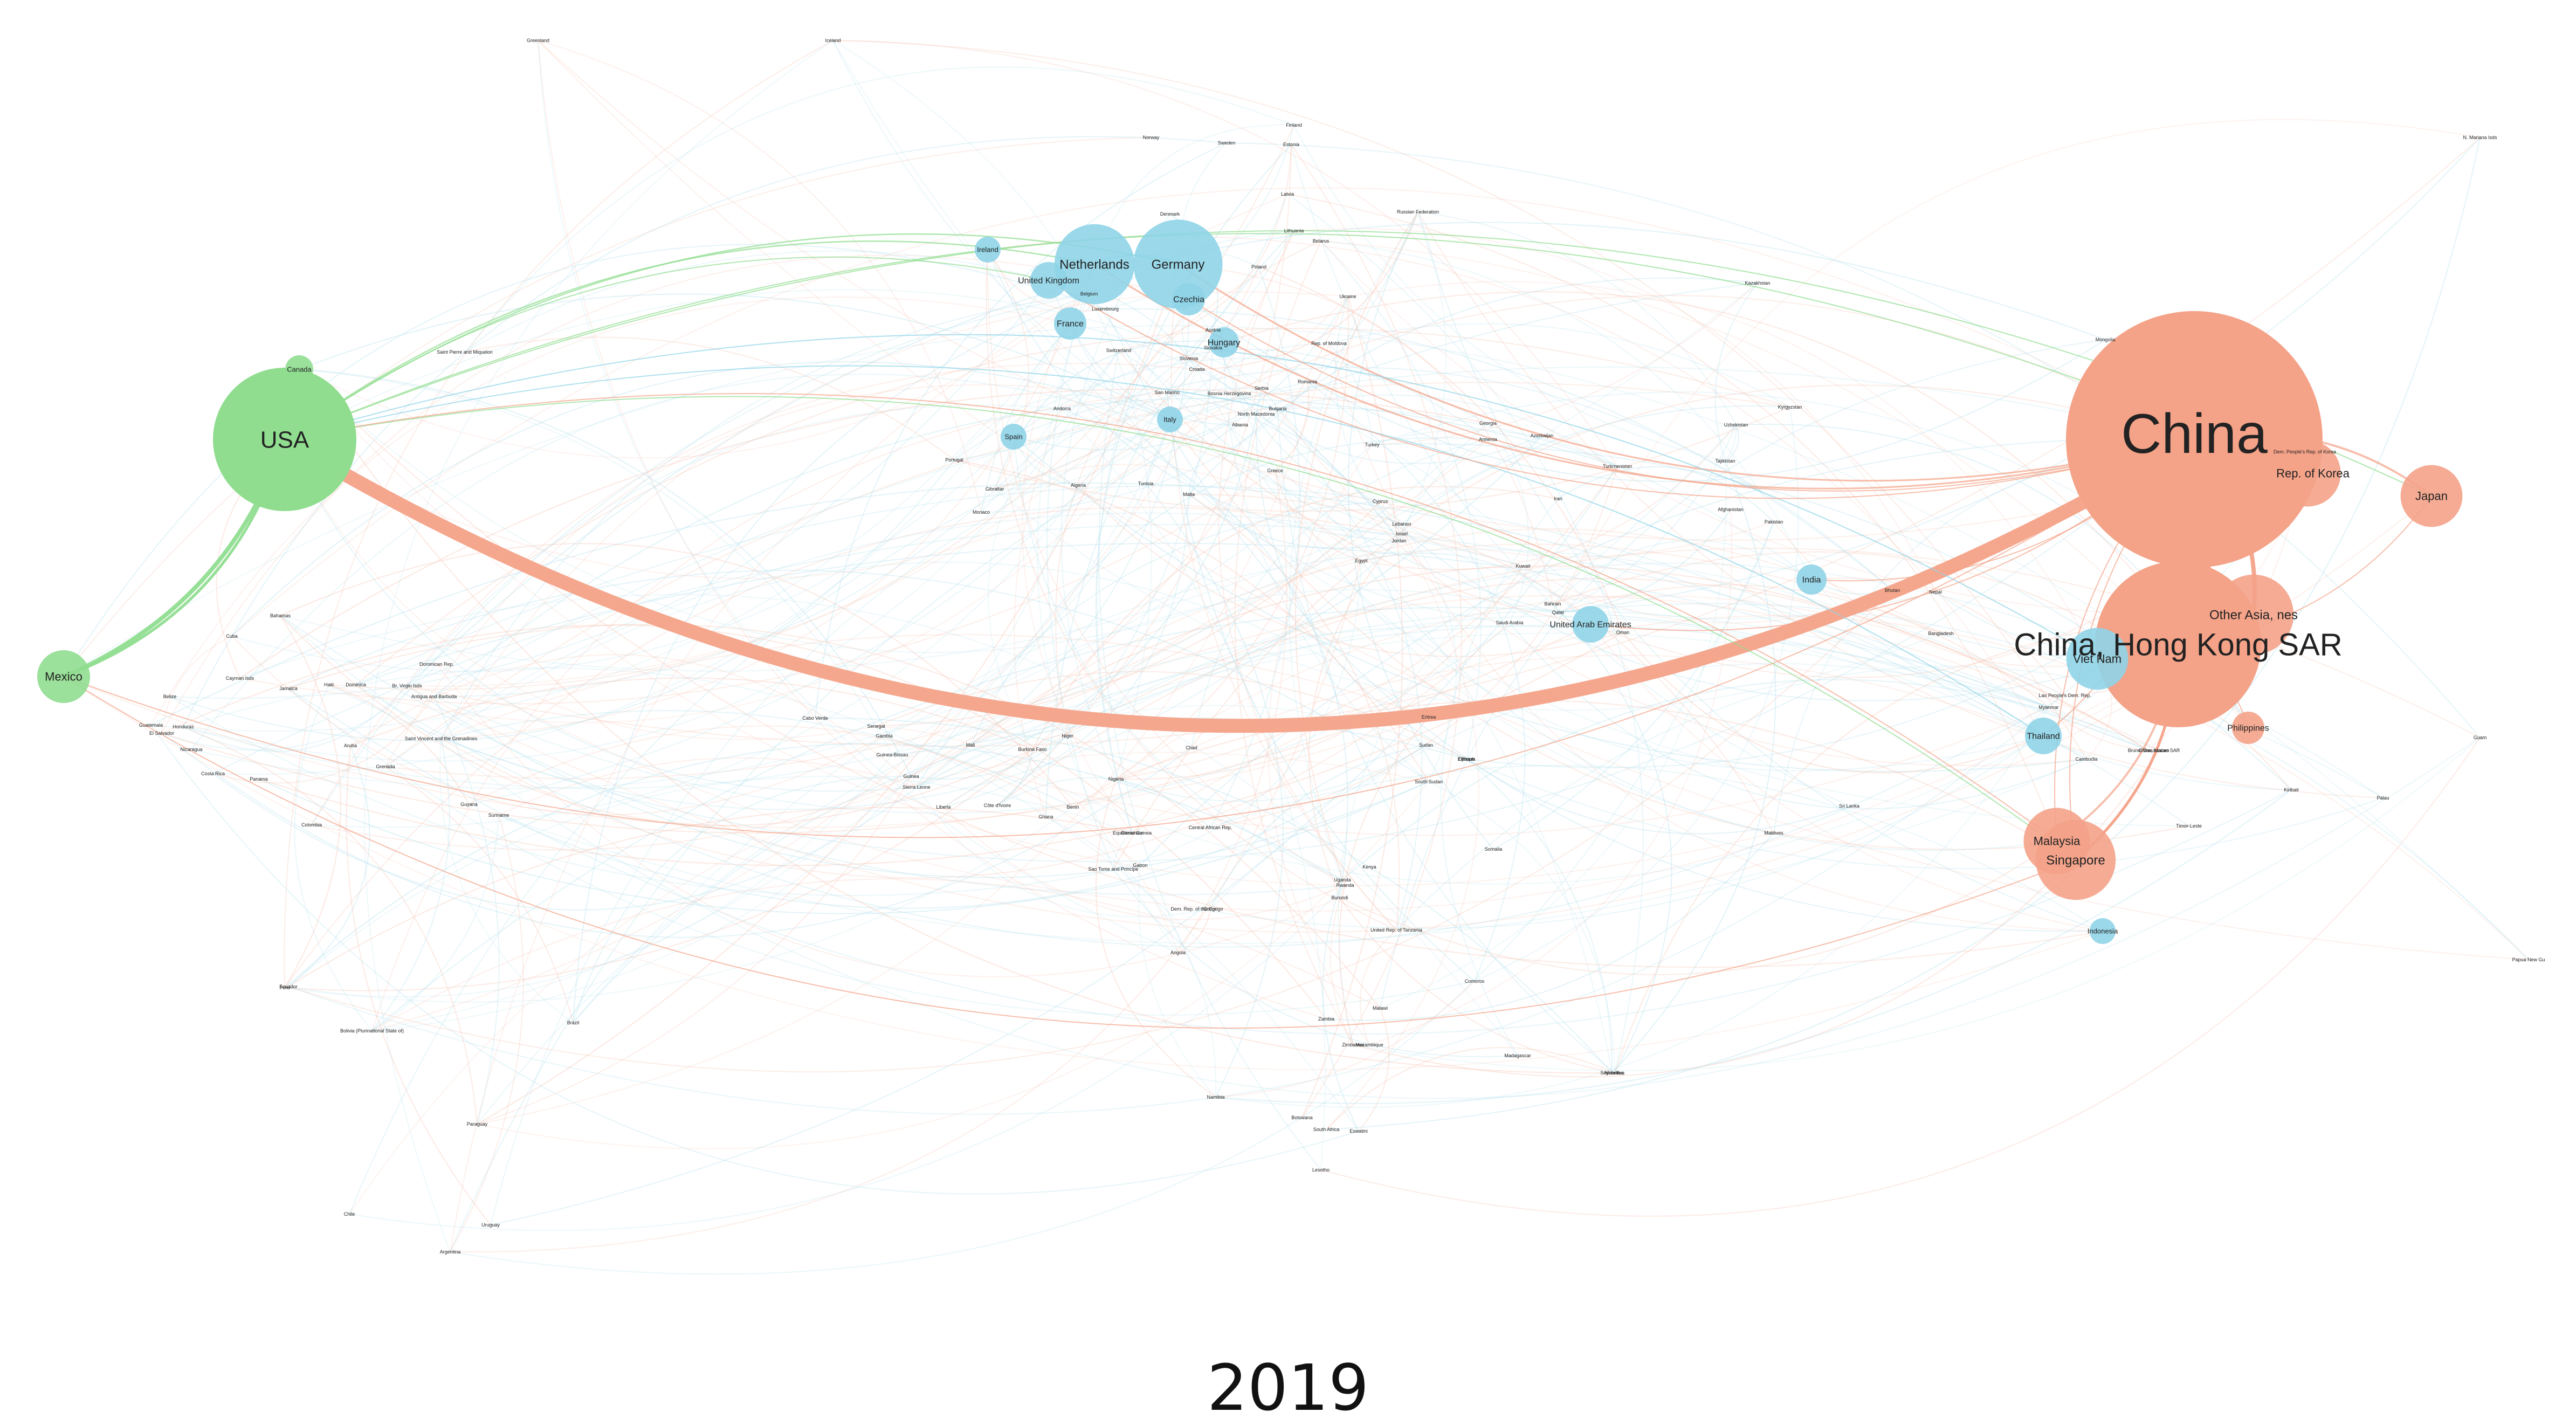  Describe the element at coordinates (1262, 388) in the screenshot. I see `label-serbia: Serbia` at that location.